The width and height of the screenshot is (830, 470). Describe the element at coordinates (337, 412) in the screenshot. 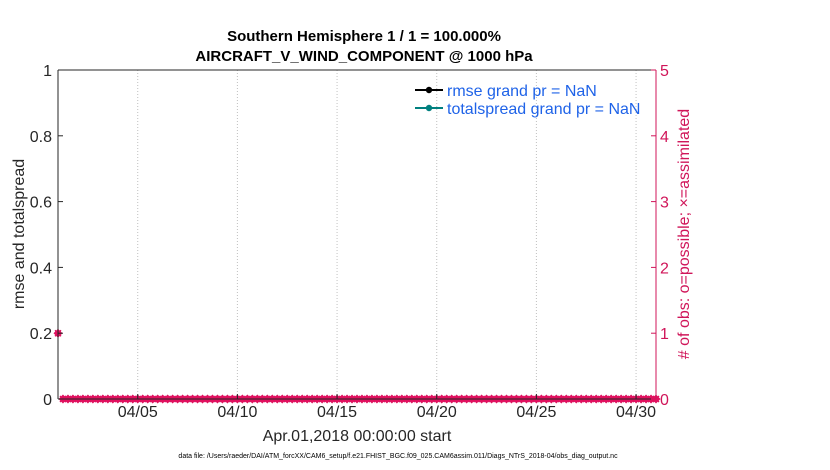

I see `x-tick-label: 04/15` at that location.